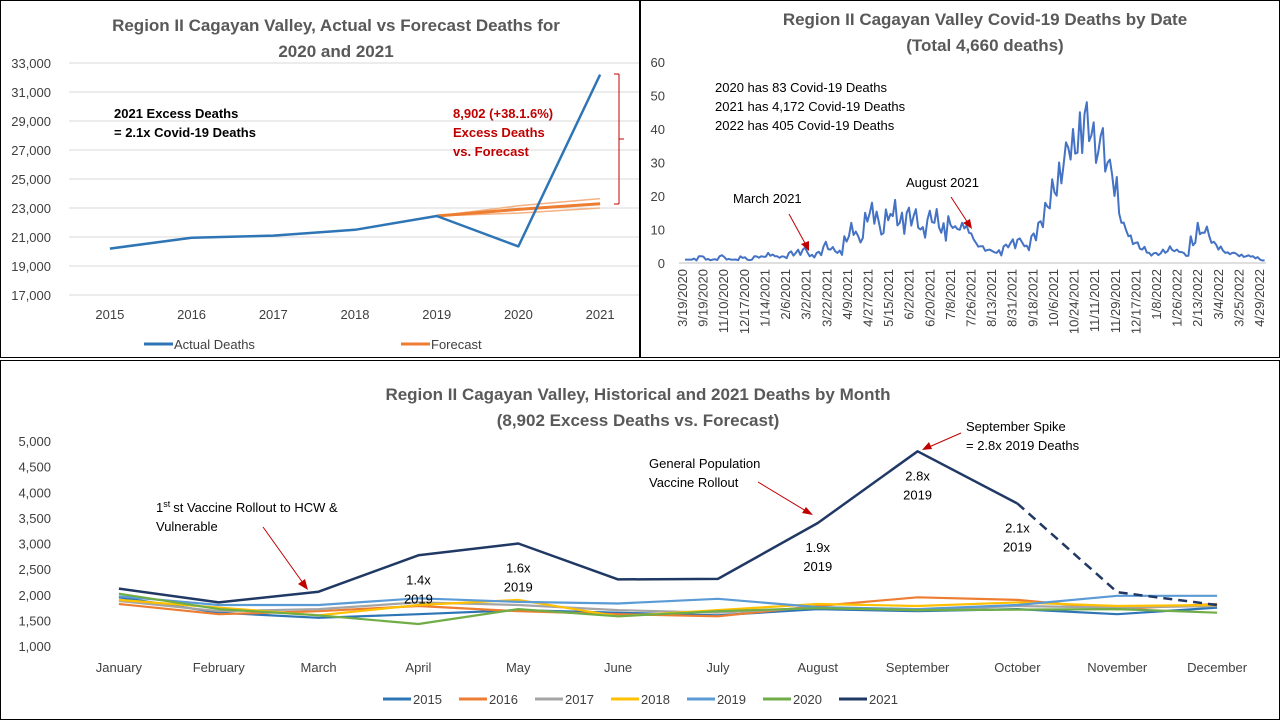  Describe the element at coordinates (658, 230) in the screenshot. I see `chart-b-y-tick: 10` at that location.